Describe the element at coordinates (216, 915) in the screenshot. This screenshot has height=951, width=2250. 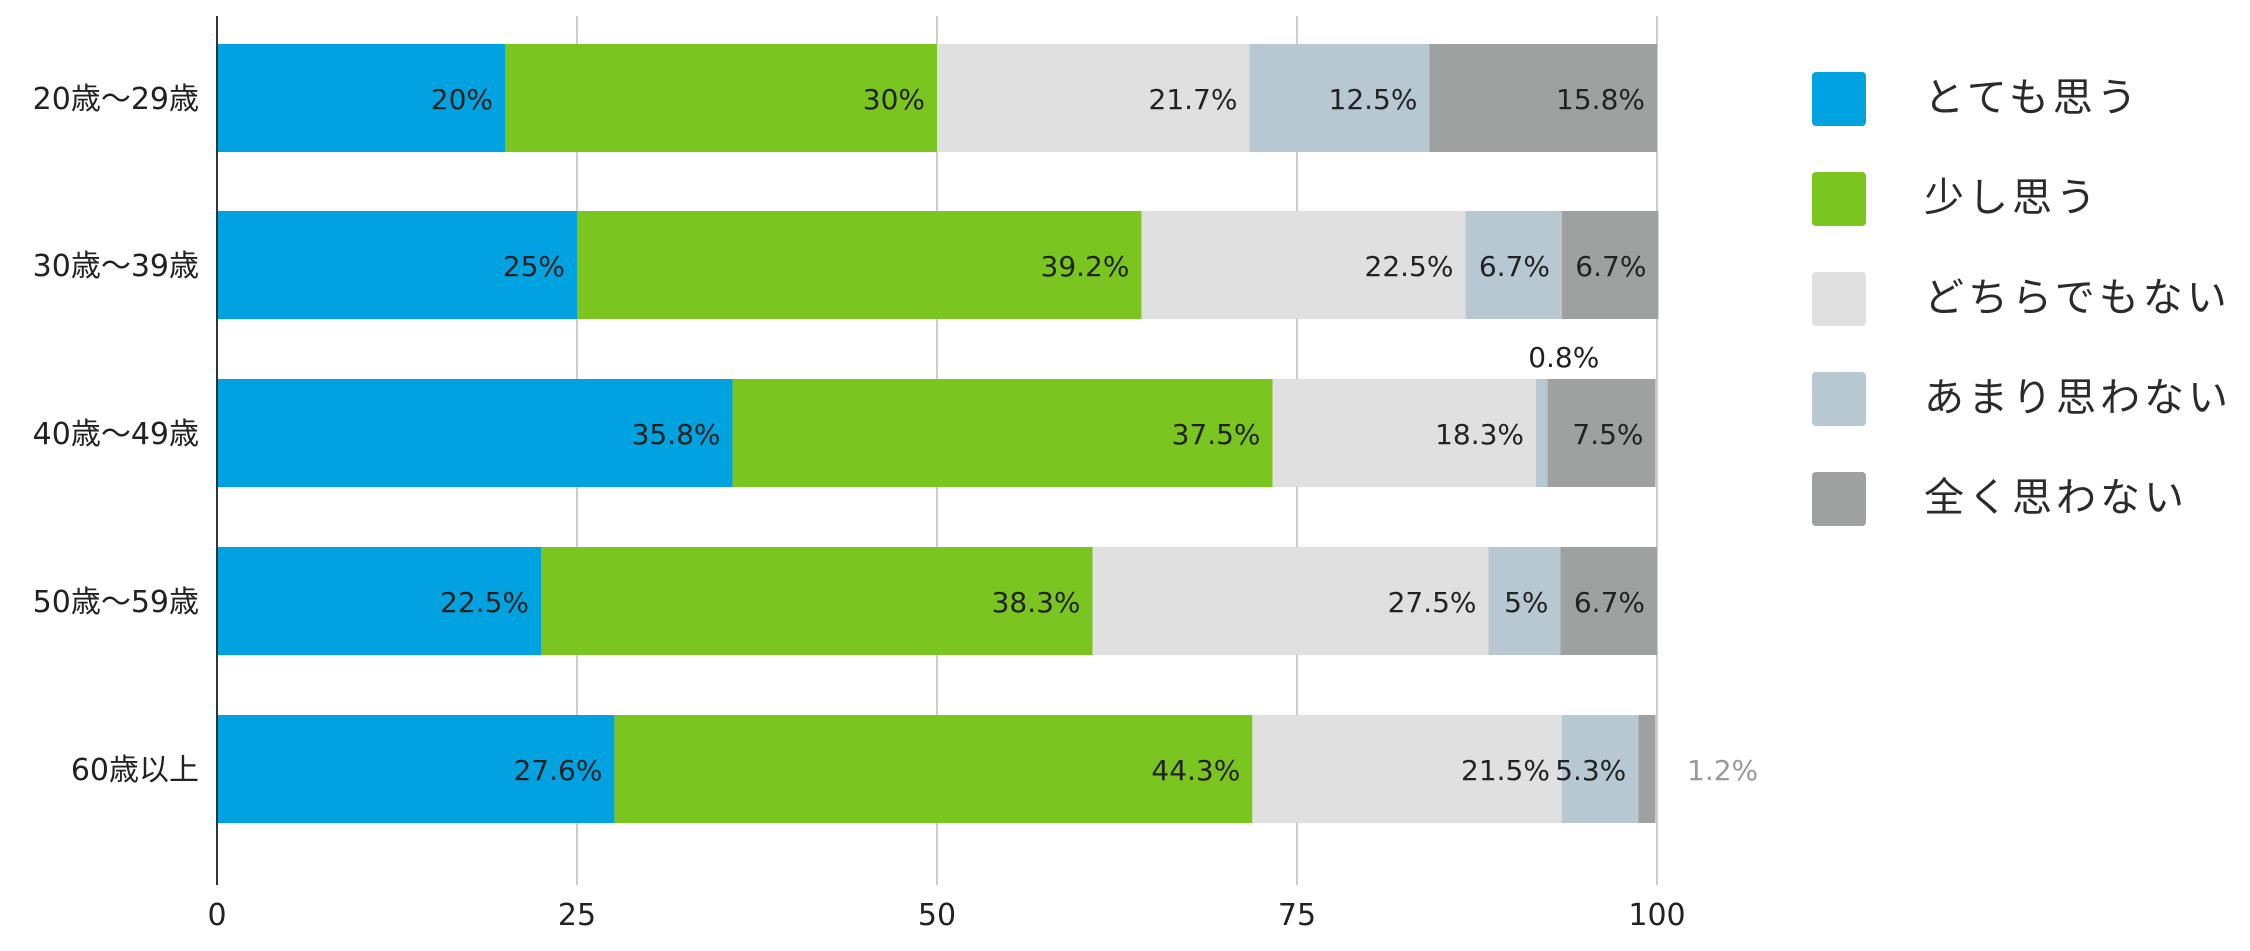
I see `x-tick-label: 0` at that location.